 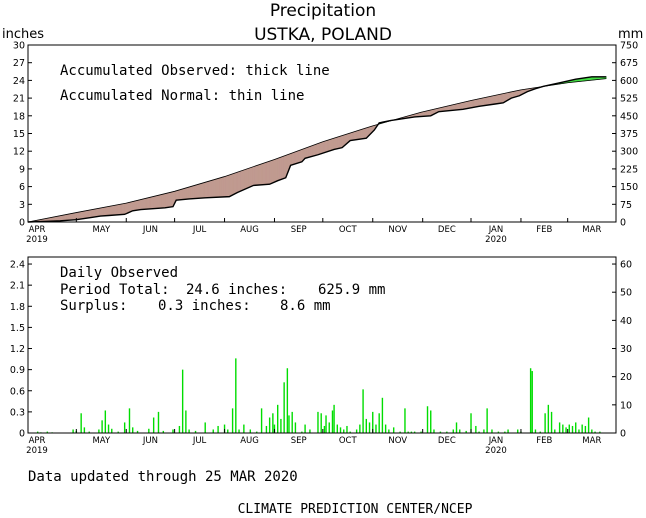 What do you see at coordinates (19, 152) in the screenshot?
I see `y-tick-label-inches: 12` at bounding box center [19, 152].